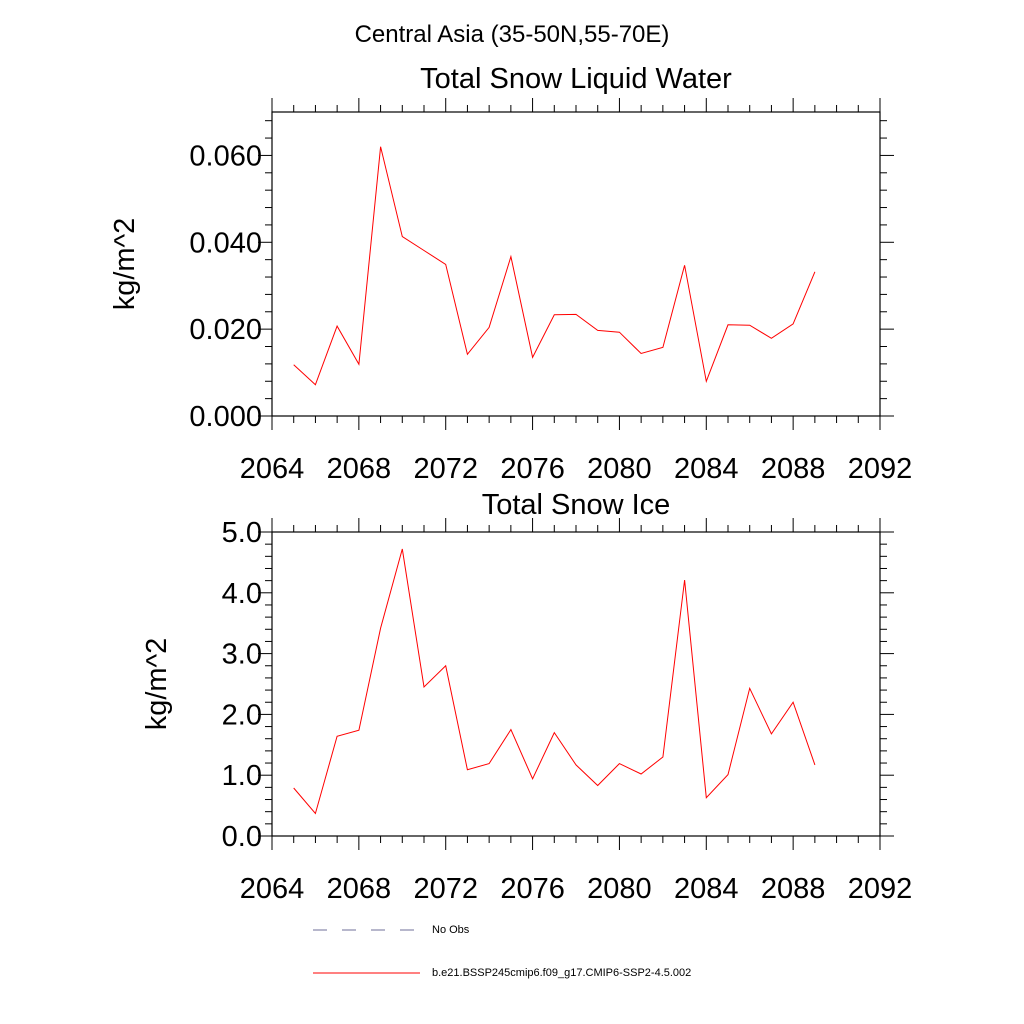 Image resolution: width=1024 pixels, height=1024 pixels. I want to click on y-tick-label: 0.020, so click(225, 330).